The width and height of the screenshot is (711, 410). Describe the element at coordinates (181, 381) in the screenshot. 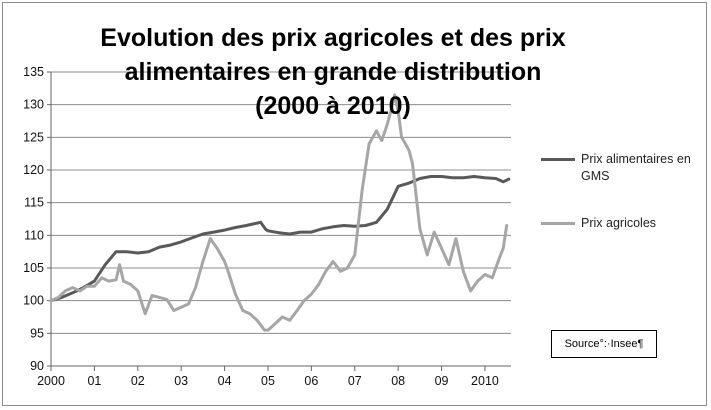

I see `x-tick-label: 03` at that location.